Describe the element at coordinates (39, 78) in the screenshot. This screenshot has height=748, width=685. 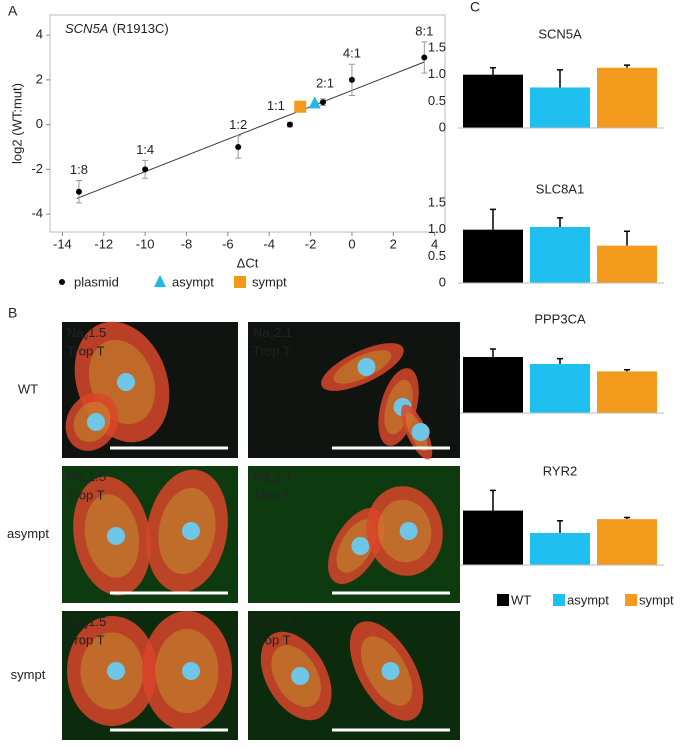
I see `y-tick-label: 2` at that location.